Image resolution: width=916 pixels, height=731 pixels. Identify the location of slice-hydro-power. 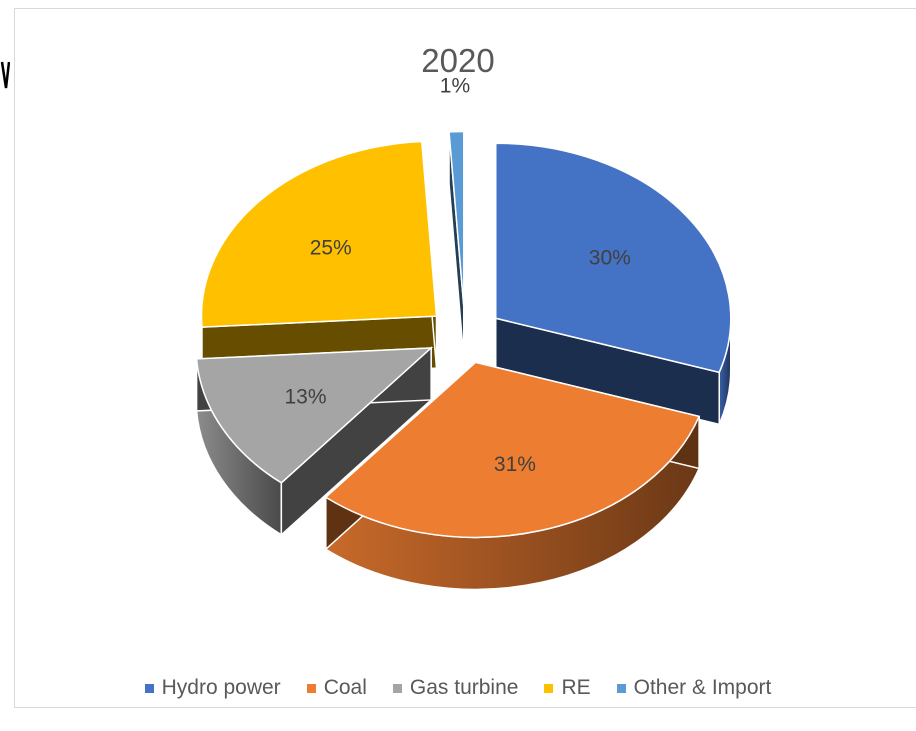
(613, 284).